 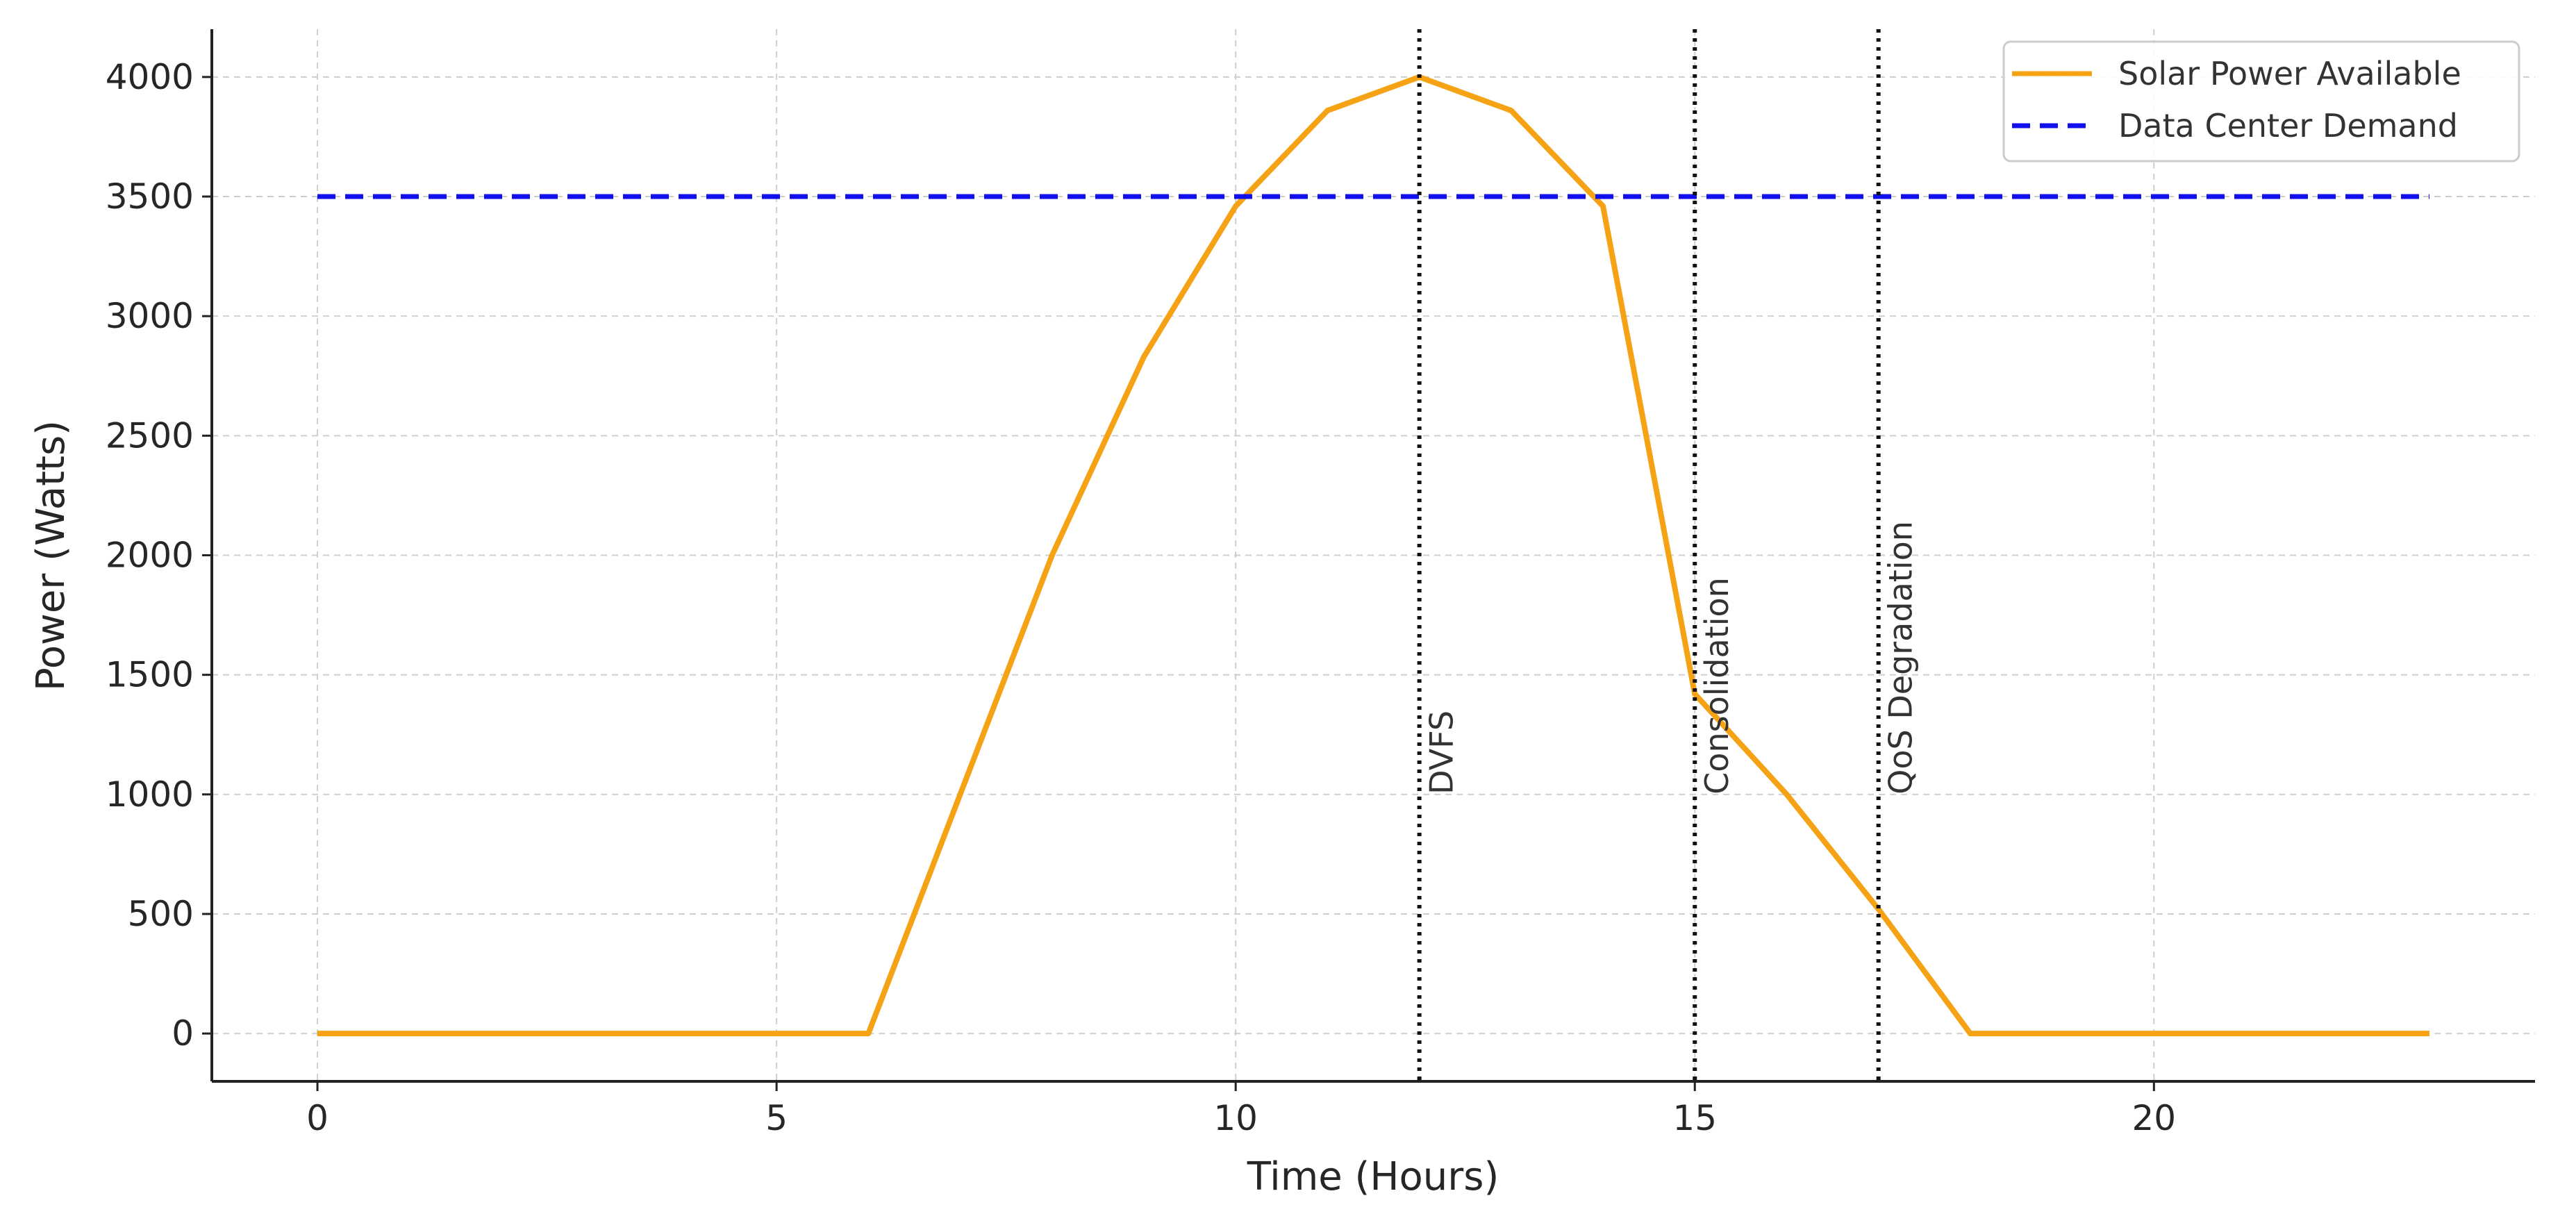 What do you see at coordinates (161, 914) in the screenshot?
I see `y-tick-label: 500` at bounding box center [161, 914].